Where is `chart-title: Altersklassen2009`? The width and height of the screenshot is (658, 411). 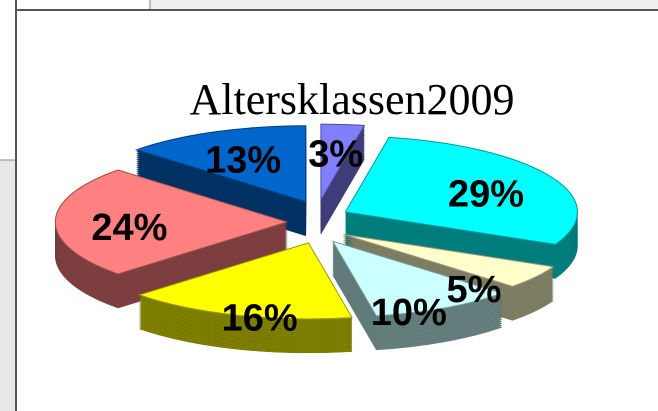
chart-title: Altersklassen2009 is located at coordinates (351, 99).